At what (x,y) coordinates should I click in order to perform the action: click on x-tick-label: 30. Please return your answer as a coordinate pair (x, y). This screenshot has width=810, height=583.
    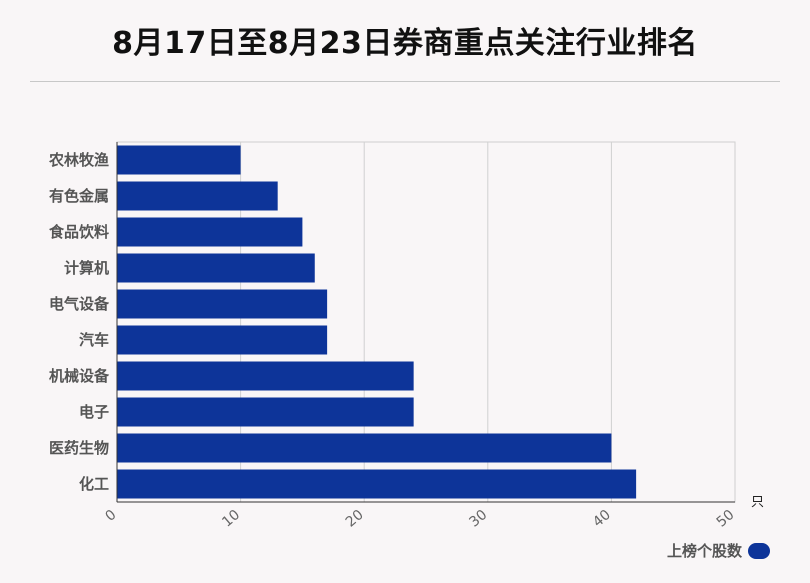
    Looking at the image, I should click on (478, 519).